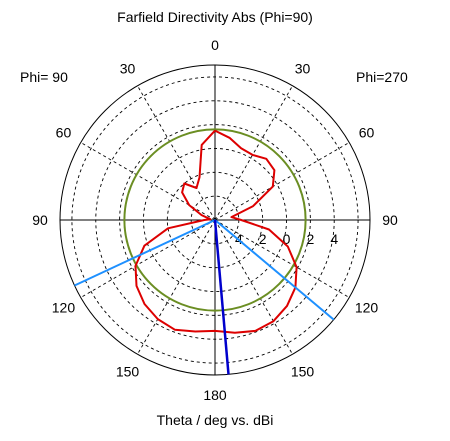 This screenshot has height=441, width=450. I want to click on phi-left-label: Phi= 90, so click(44, 77).